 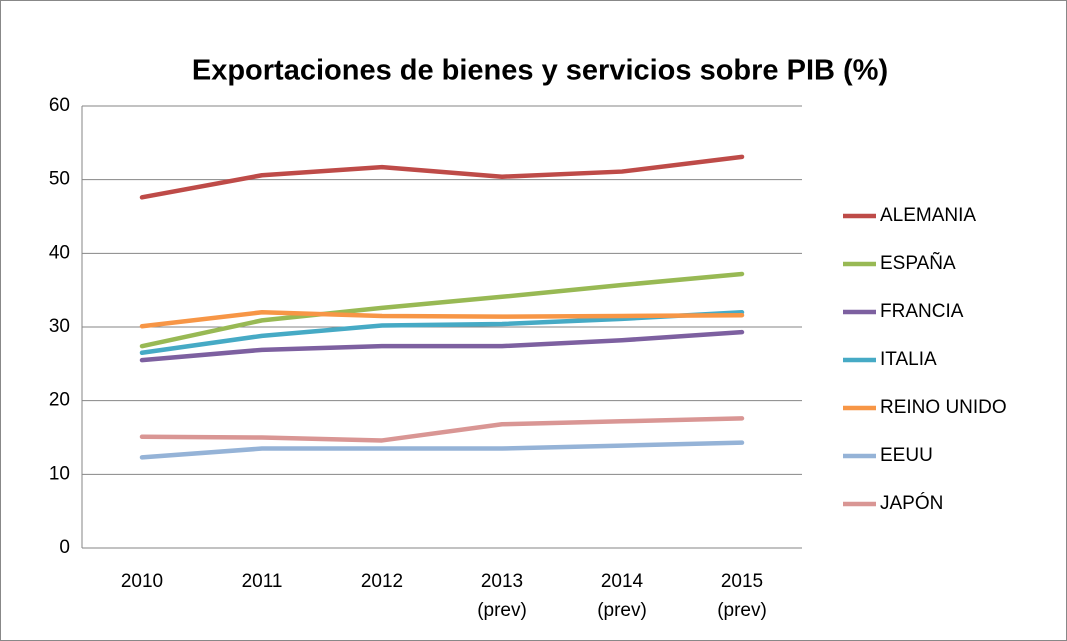 I want to click on x-tick-label: 2013 (prev), so click(x=502, y=596).